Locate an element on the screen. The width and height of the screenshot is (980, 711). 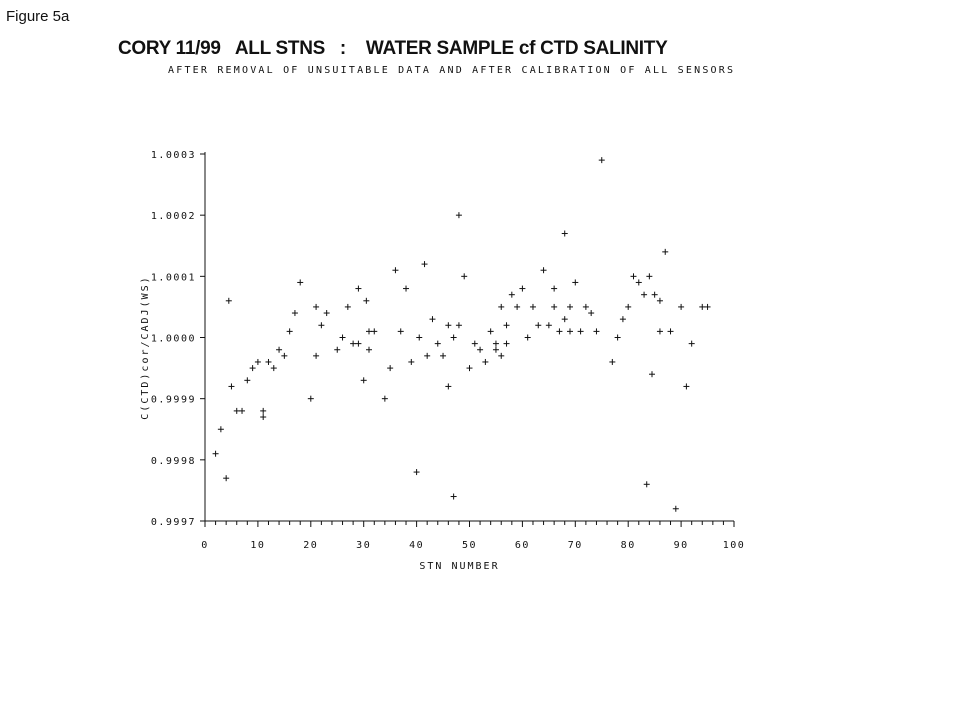
y-tick-label: 0.9998 is located at coordinates (173, 461).